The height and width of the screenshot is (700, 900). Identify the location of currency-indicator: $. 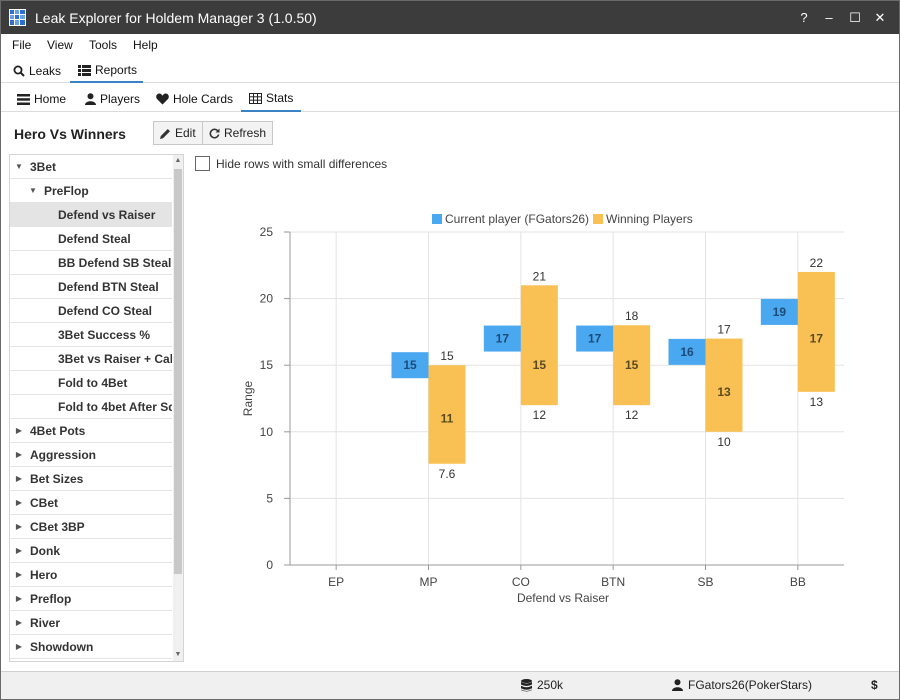
(874, 685).